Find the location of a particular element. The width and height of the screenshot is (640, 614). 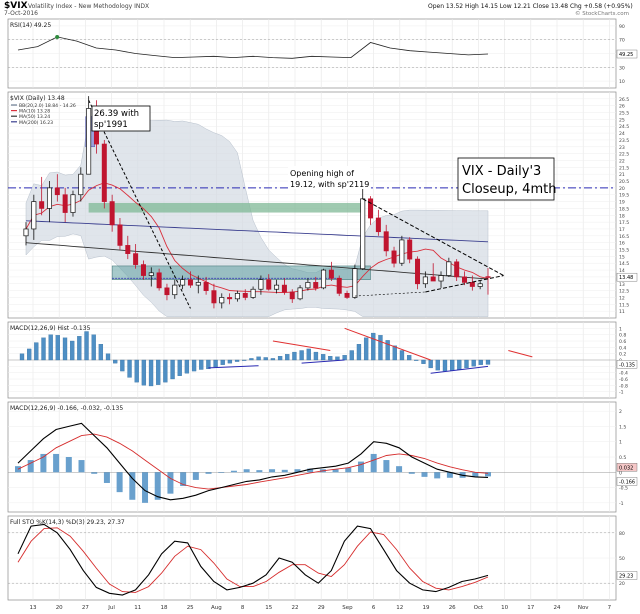

x-tick-label: 18 is located at coordinates (164, 608).